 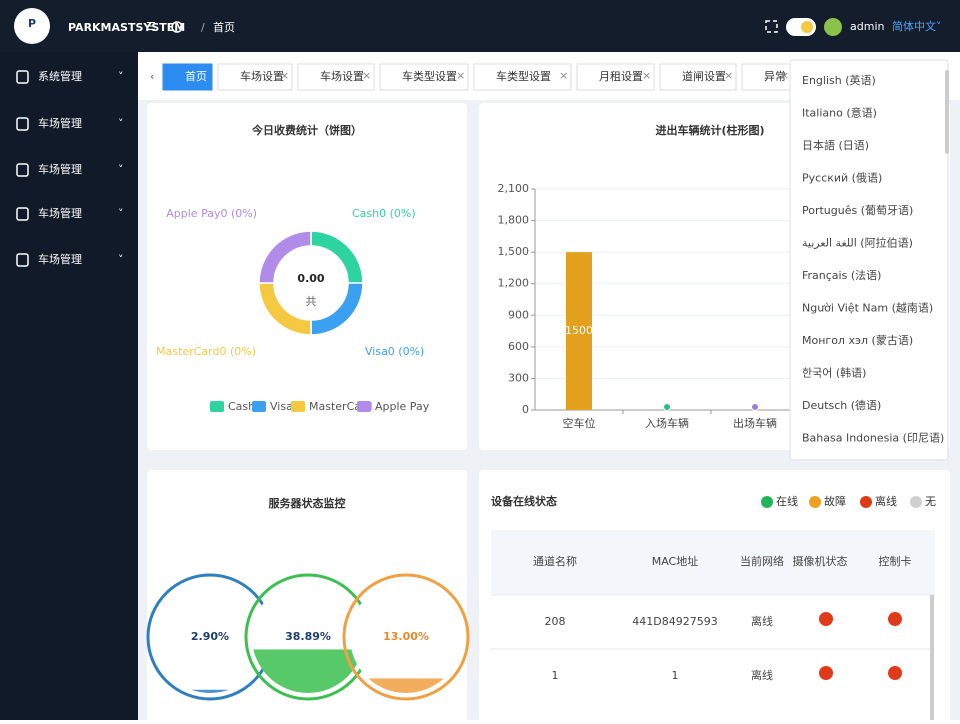 I want to click on gauge-ring, so click(x=406, y=637).